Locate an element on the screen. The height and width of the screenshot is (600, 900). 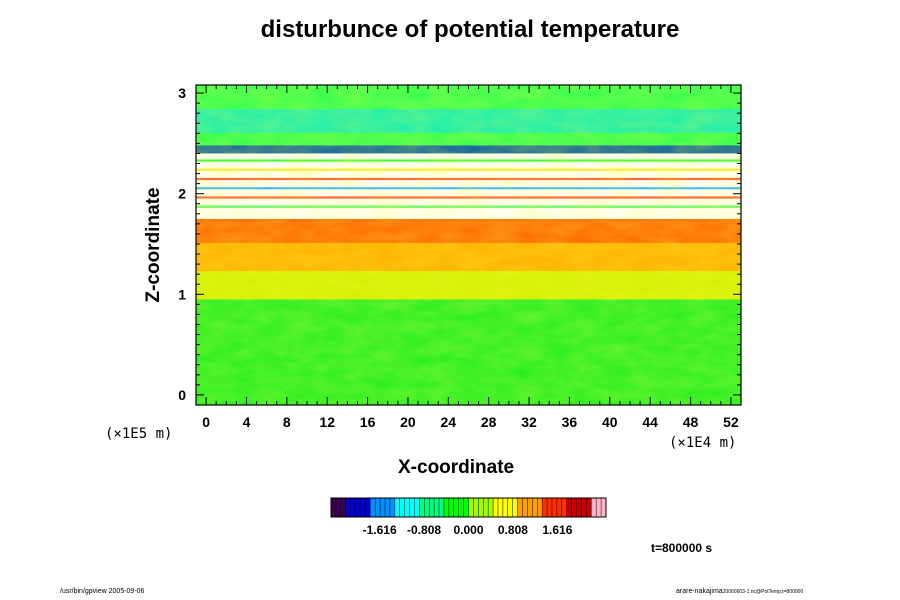
colorbar-frame is located at coordinates (468, 507).